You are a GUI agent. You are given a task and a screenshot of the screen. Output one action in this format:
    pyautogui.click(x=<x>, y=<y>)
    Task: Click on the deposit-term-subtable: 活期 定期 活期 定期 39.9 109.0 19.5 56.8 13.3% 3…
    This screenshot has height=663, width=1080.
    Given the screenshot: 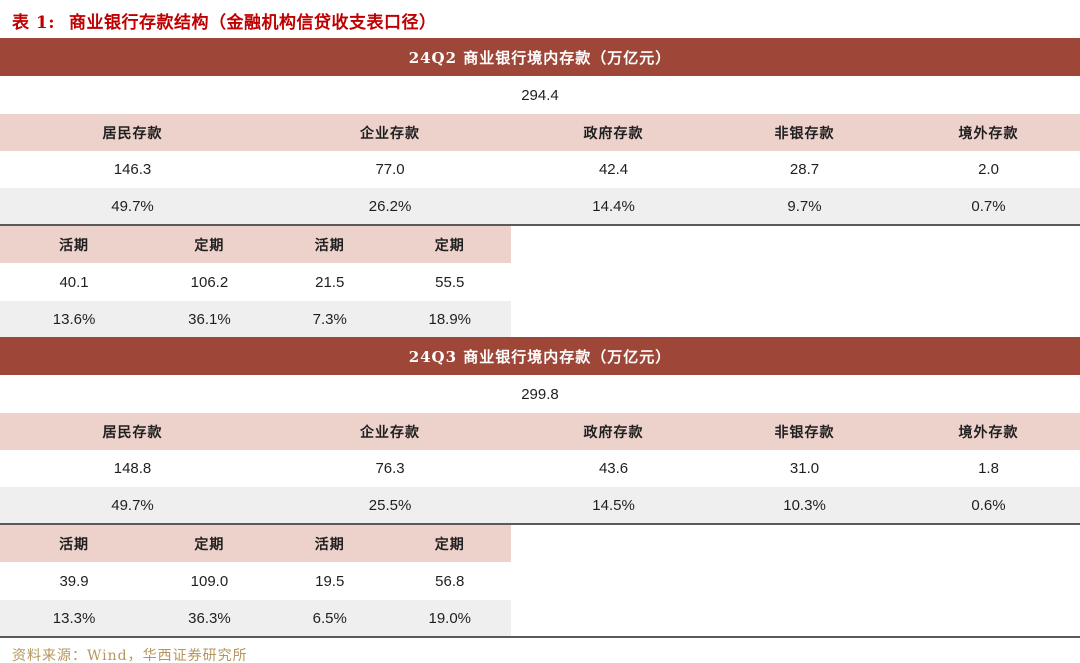 What is the action you would take?
    pyautogui.click(x=255, y=580)
    